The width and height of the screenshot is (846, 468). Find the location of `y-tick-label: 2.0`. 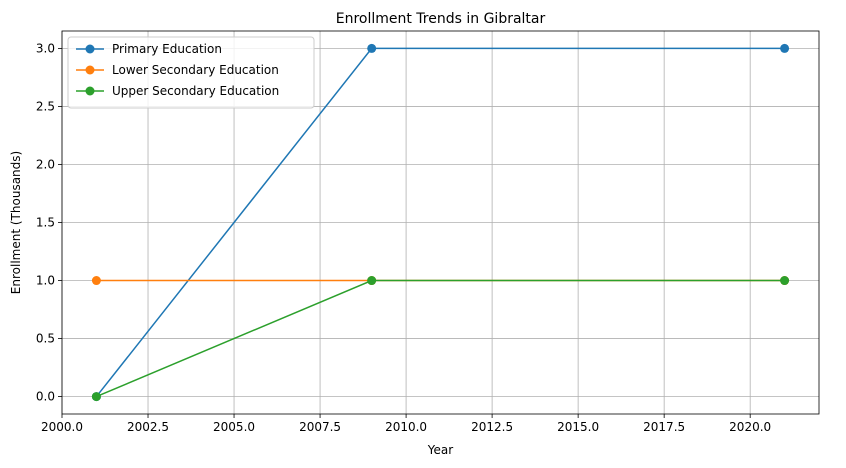

y-tick-label: 2.0 is located at coordinates (45, 164).